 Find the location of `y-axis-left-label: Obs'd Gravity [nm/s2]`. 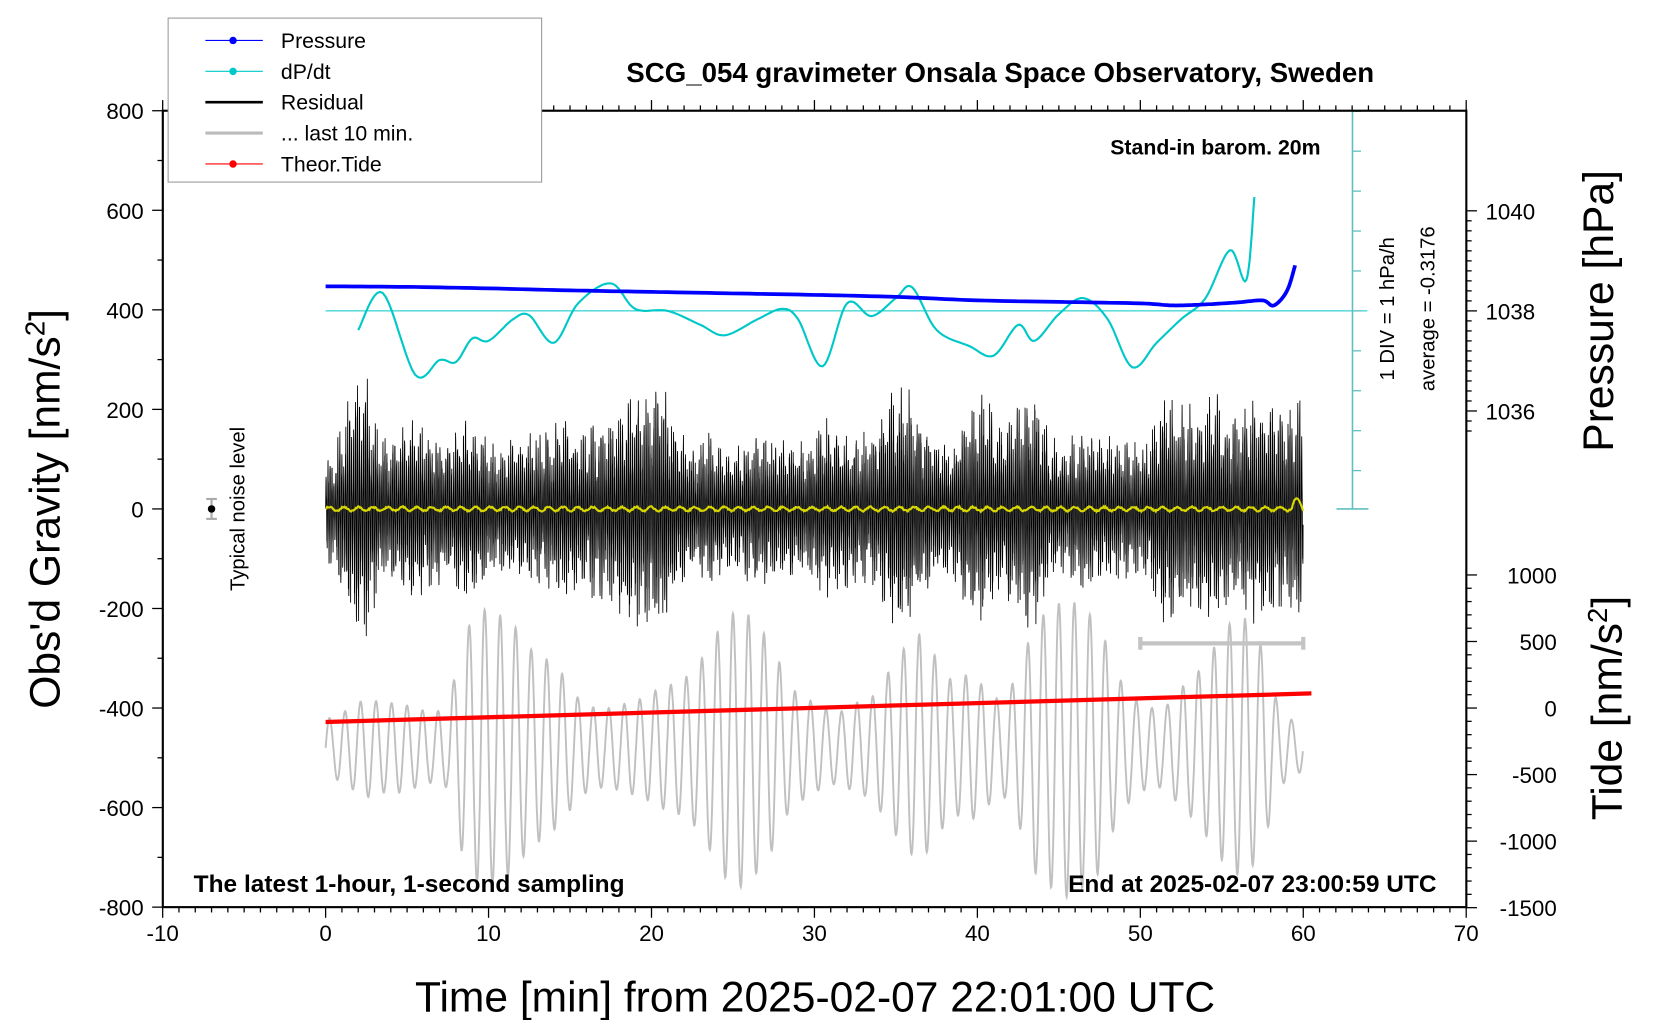

y-axis-left-label: Obs'd Gravity [nm/s2] is located at coordinates (45, 509).